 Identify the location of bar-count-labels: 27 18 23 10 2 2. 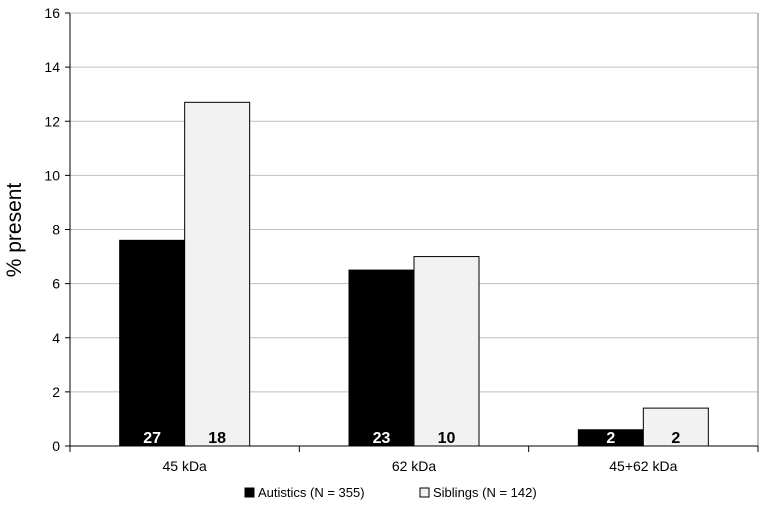
(411, 438).